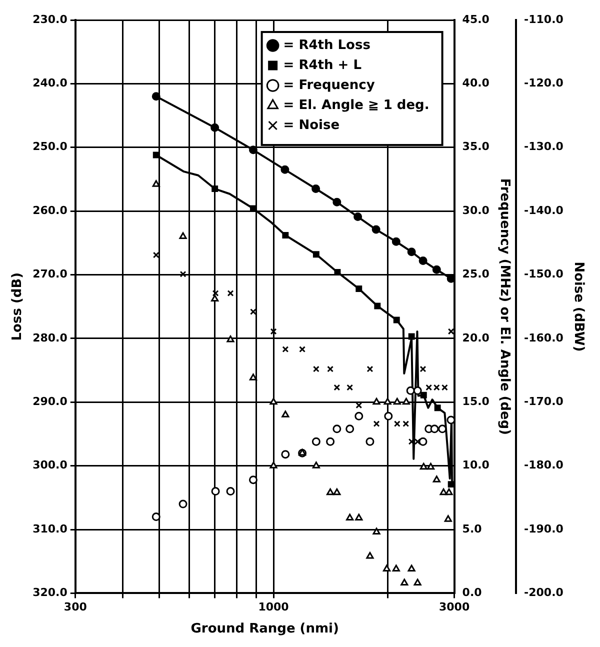 The image size is (600, 647). I want to click on y3-tick-label: -170.0, so click(544, 401).